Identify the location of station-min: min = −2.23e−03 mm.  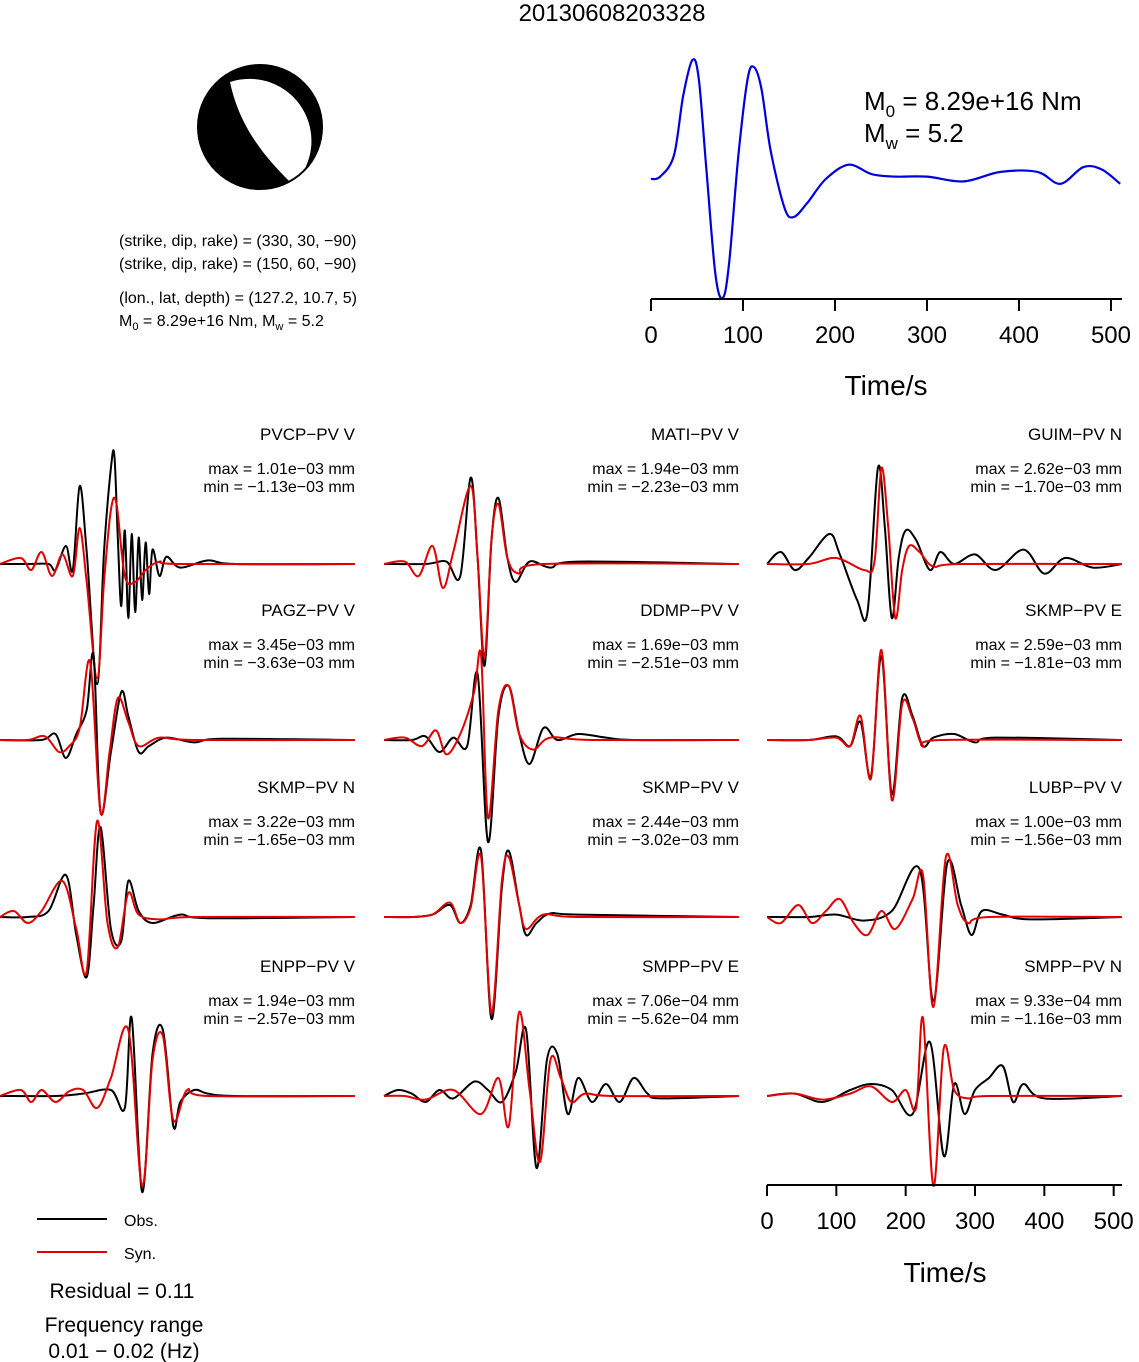
(663, 487).